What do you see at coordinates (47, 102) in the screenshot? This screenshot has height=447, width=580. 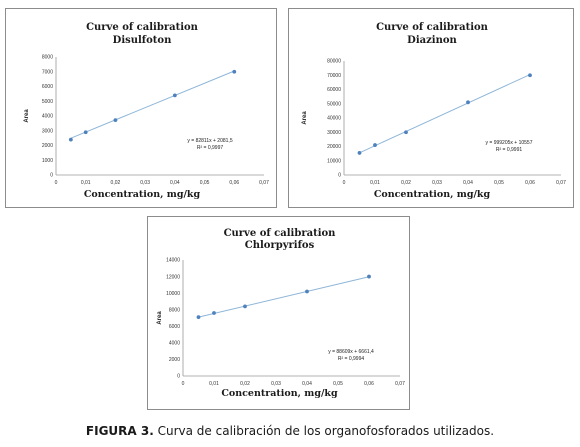 I see `y-tick-label: 5000` at bounding box center [47, 102].